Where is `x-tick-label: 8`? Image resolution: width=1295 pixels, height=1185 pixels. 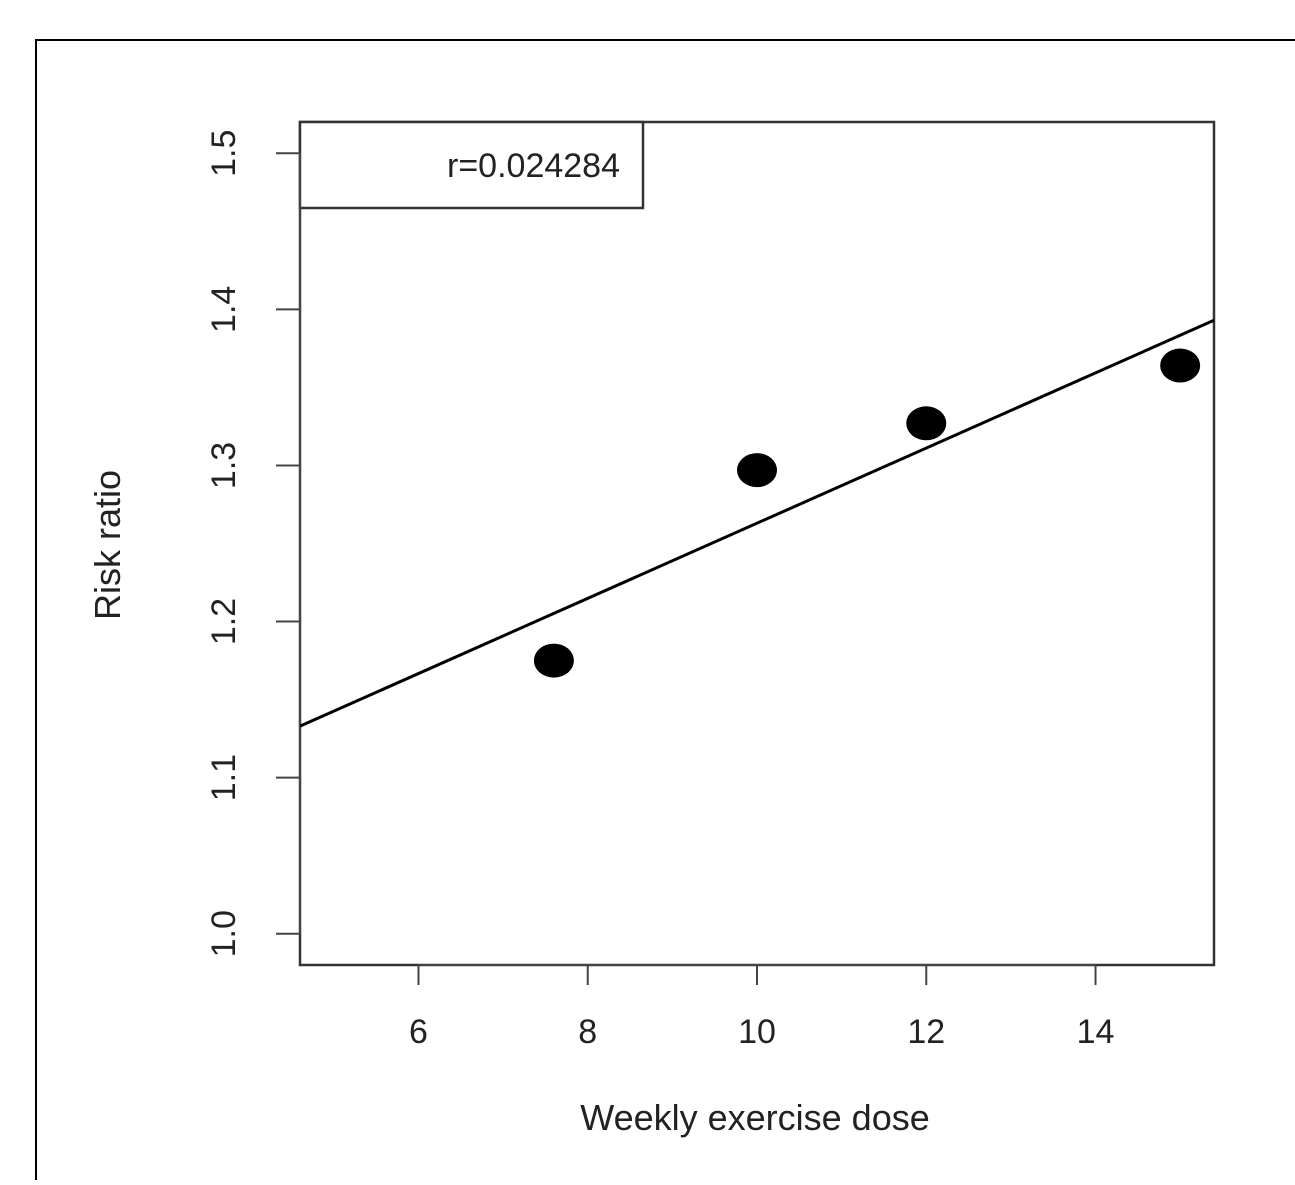
x-tick-label: 8 is located at coordinates (587, 1032).